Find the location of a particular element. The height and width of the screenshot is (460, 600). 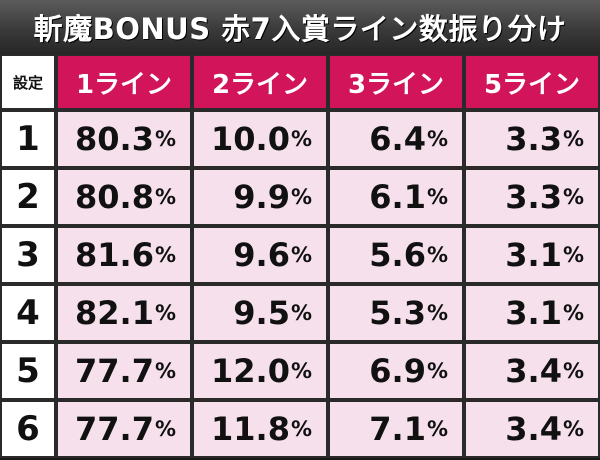

rate-value: 6.9 is located at coordinates (397, 371).